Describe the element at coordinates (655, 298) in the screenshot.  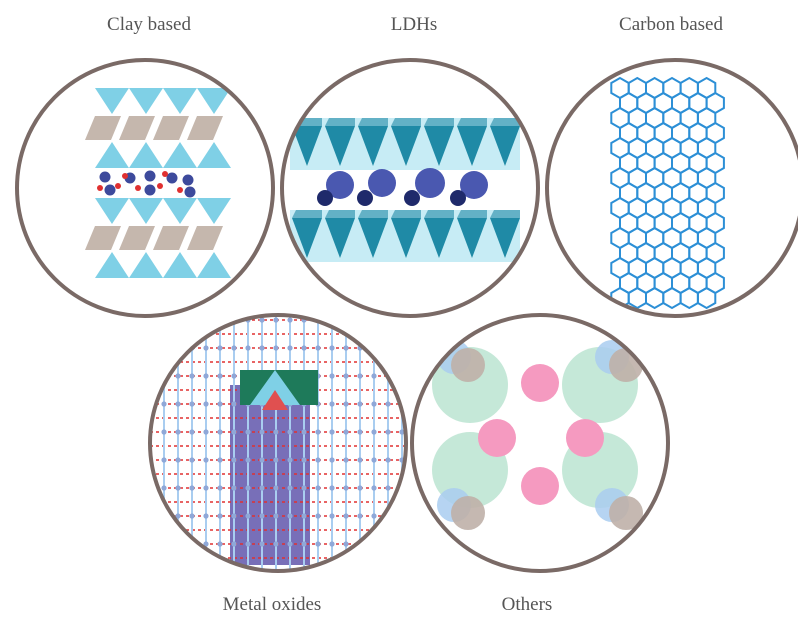
I see `graphene-hexagon` at that location.